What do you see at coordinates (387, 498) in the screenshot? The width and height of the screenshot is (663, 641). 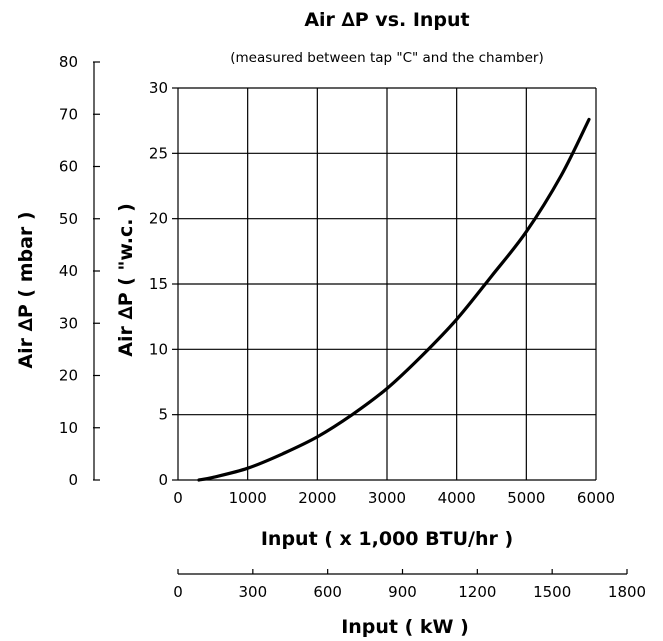 I see `x-tick-label: 3000` at bounding box center [387, 498].